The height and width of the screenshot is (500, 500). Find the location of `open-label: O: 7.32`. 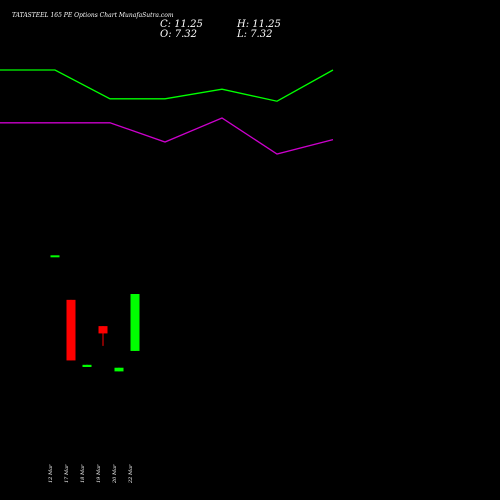

open-label: O: 7.32 is located at coordinates (178, 34).